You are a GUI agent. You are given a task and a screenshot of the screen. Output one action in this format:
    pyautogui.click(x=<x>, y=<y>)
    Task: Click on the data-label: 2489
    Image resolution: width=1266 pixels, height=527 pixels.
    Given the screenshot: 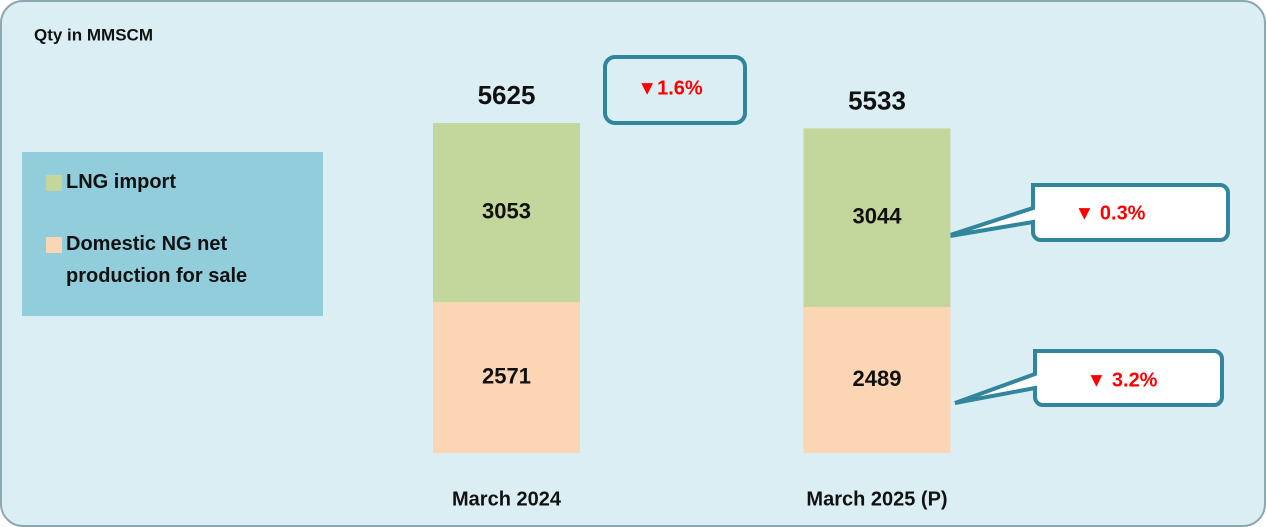 What is the action you would take?
    pyautogui.click(x=877, y=378)
    